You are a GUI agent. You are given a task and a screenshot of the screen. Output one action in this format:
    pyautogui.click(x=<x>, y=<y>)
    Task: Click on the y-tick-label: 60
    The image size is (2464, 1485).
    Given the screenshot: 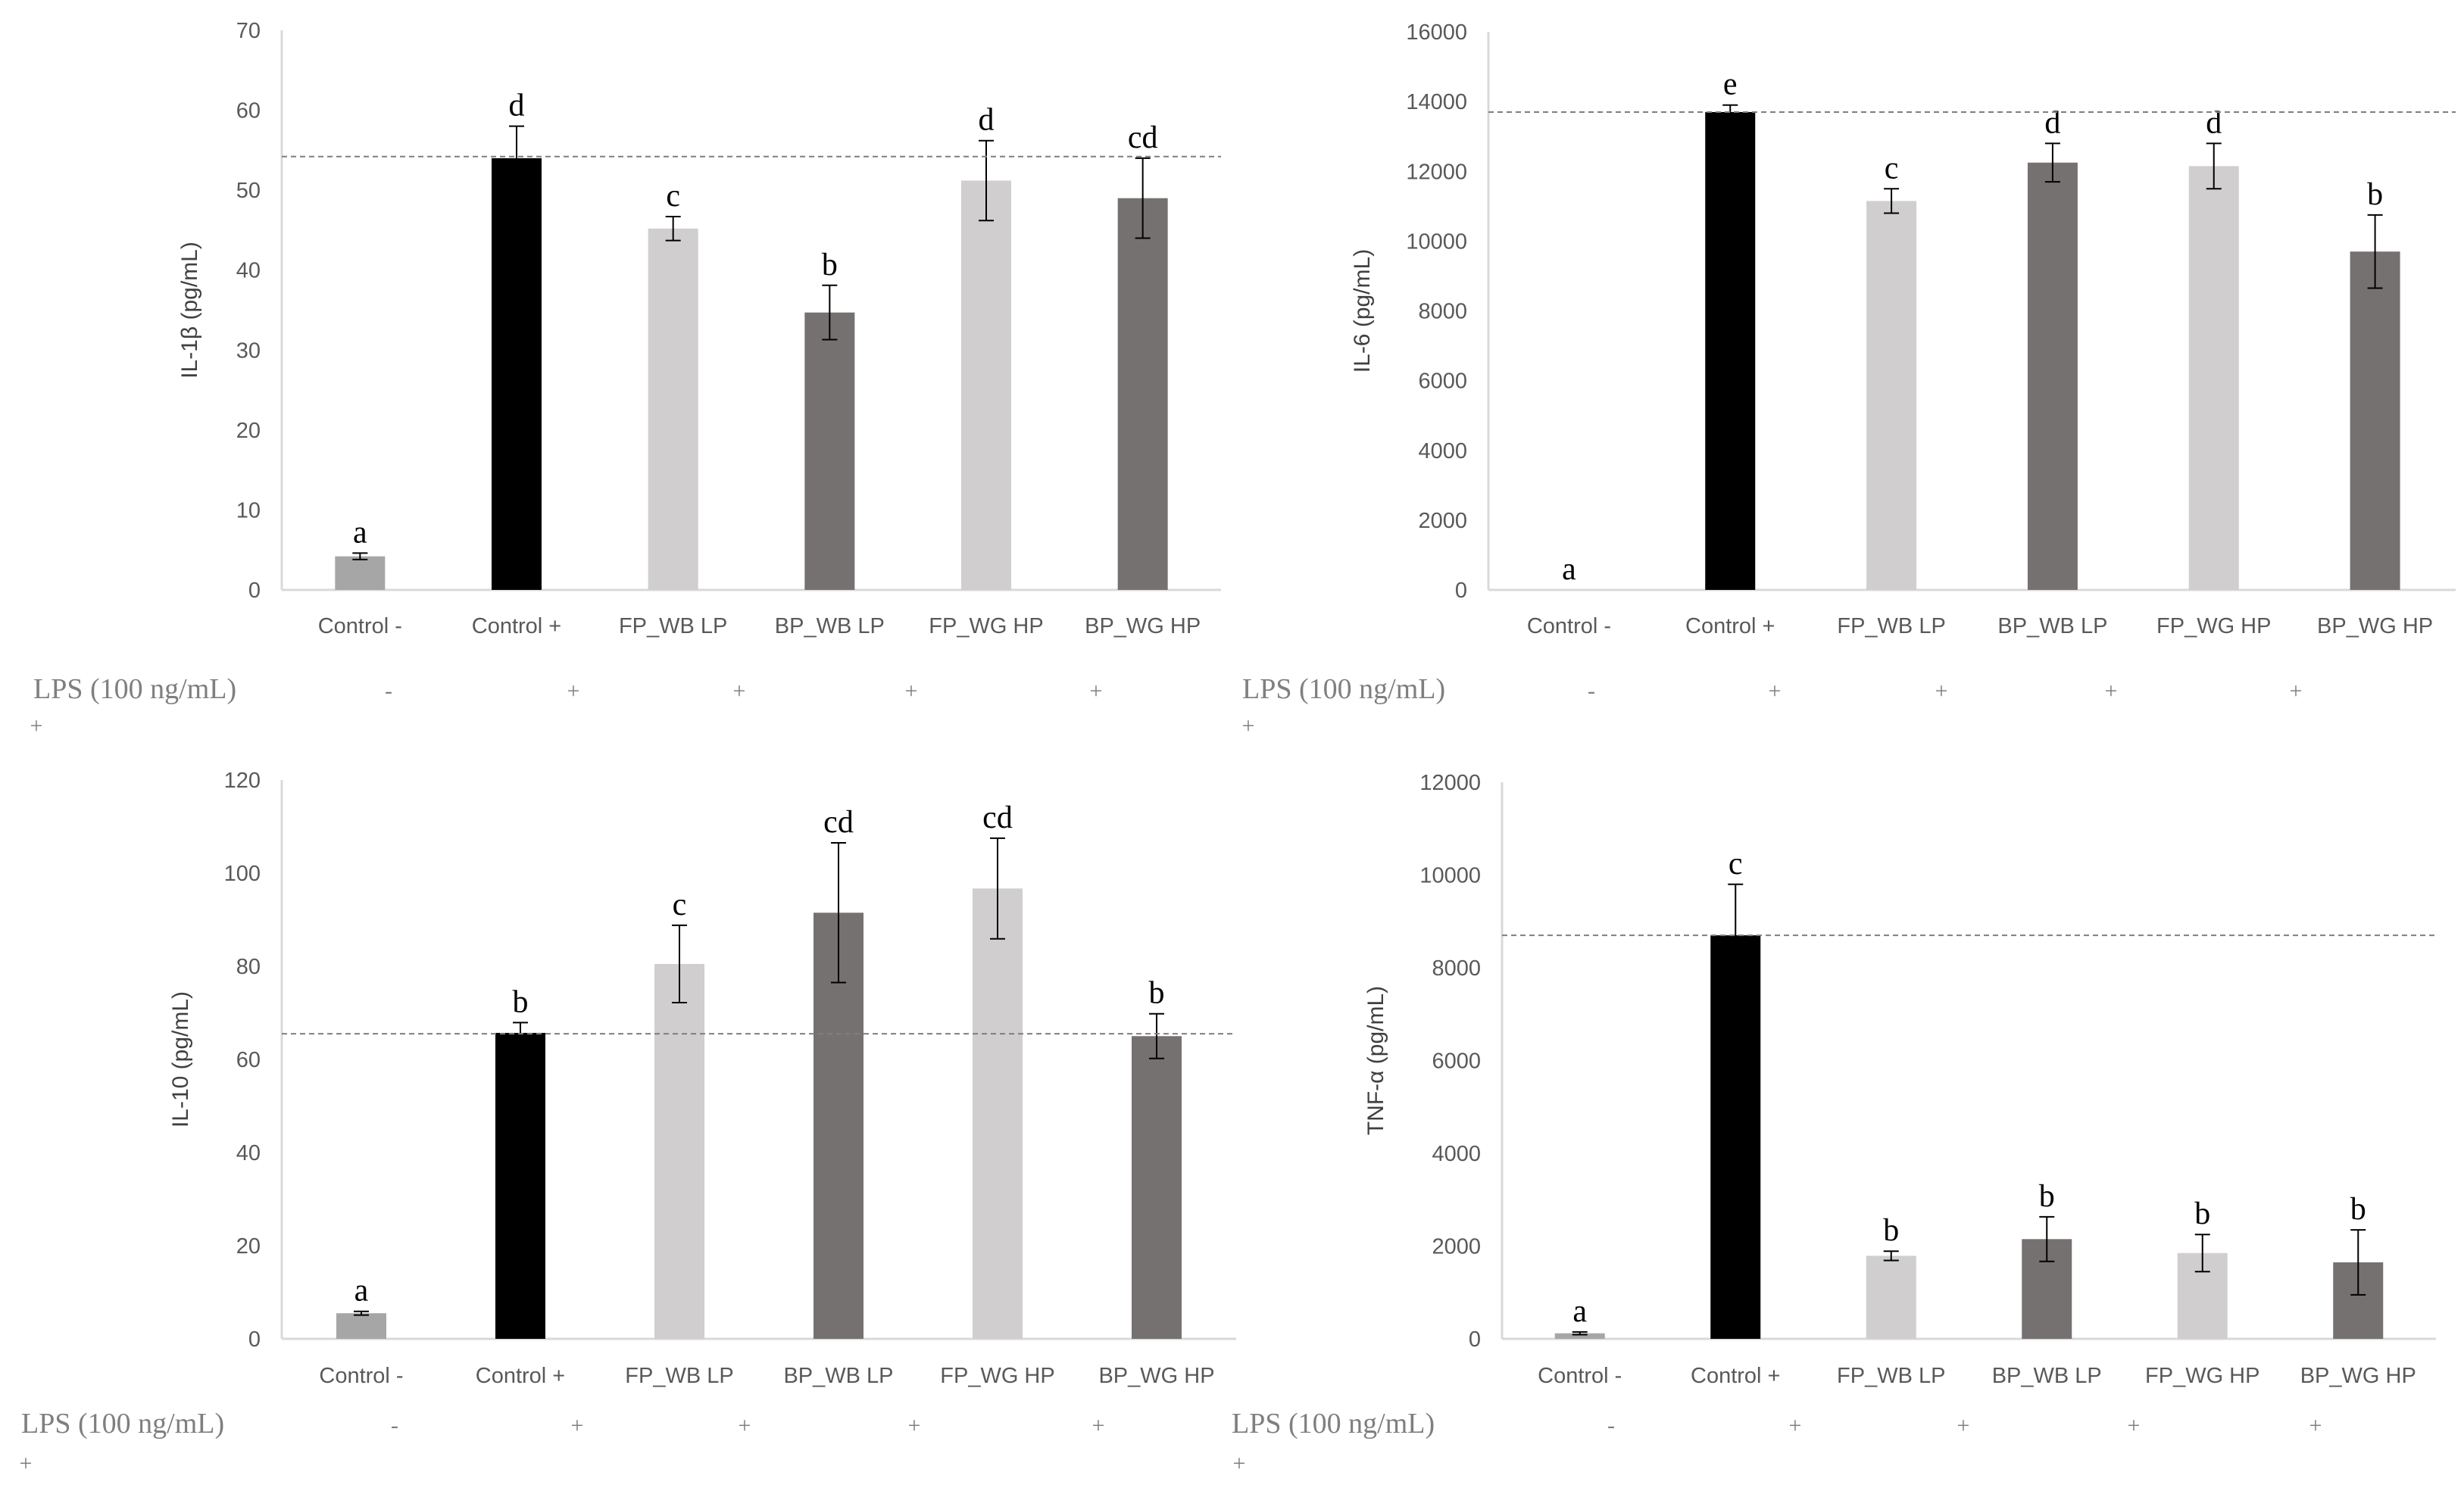 What is the action you would take?
    pyautogui.click(x=248, y=111)
    